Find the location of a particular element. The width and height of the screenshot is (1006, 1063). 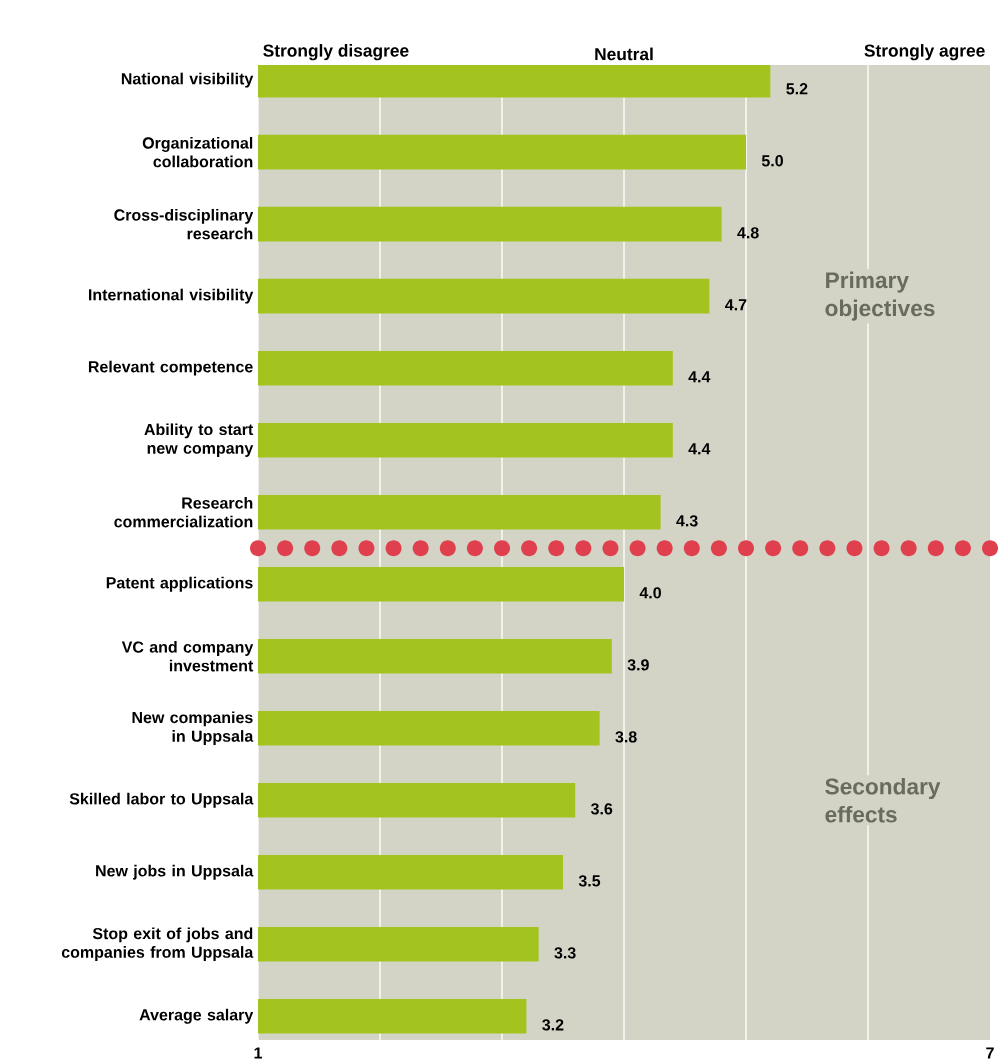

x-tick-label: 7 is located at coordinates (990, 1053).